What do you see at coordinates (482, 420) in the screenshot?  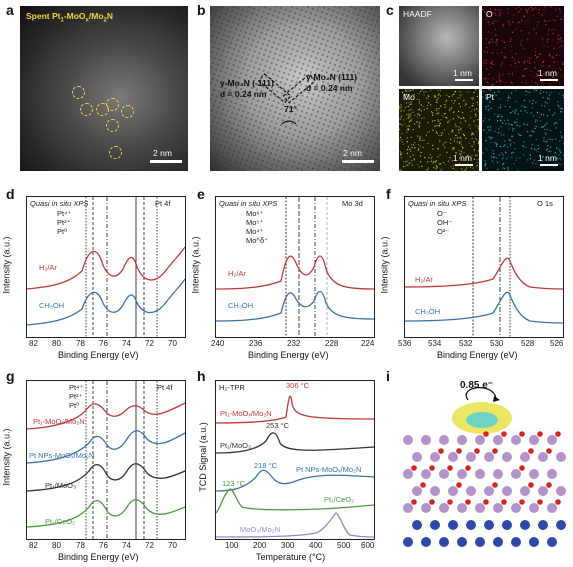 I see `charge-depletion` at bounding box center [482, 420].